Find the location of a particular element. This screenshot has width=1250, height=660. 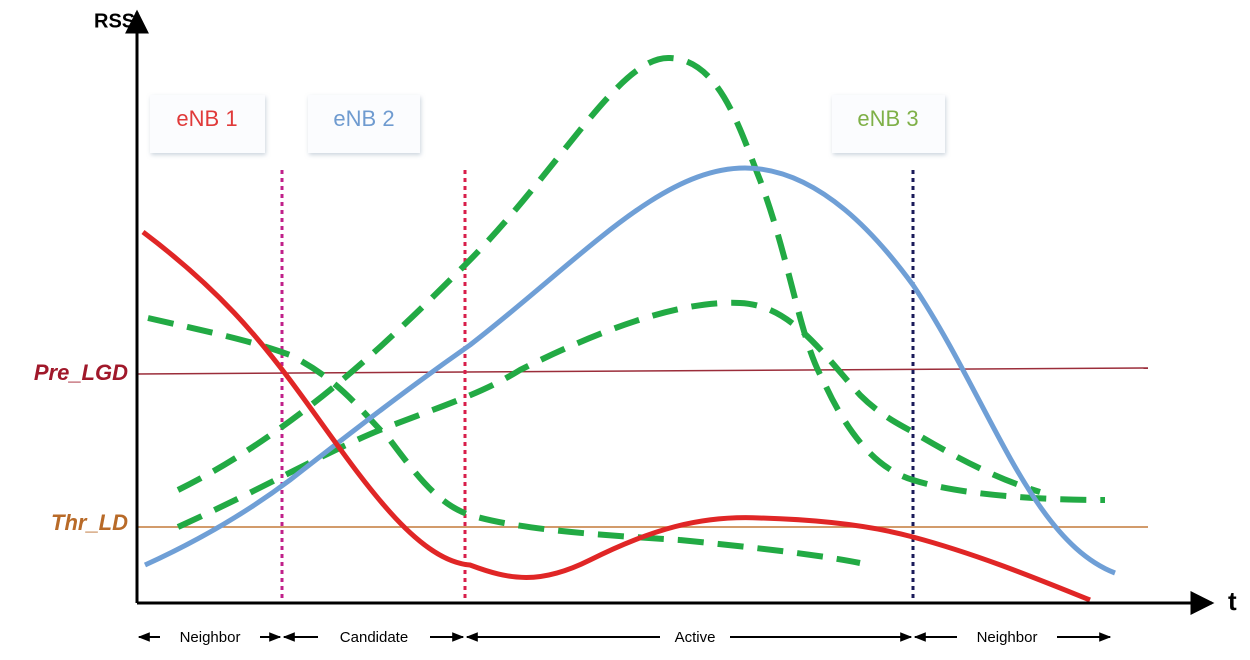

station-label: eNB 1 is located at coordinates (206, 118).